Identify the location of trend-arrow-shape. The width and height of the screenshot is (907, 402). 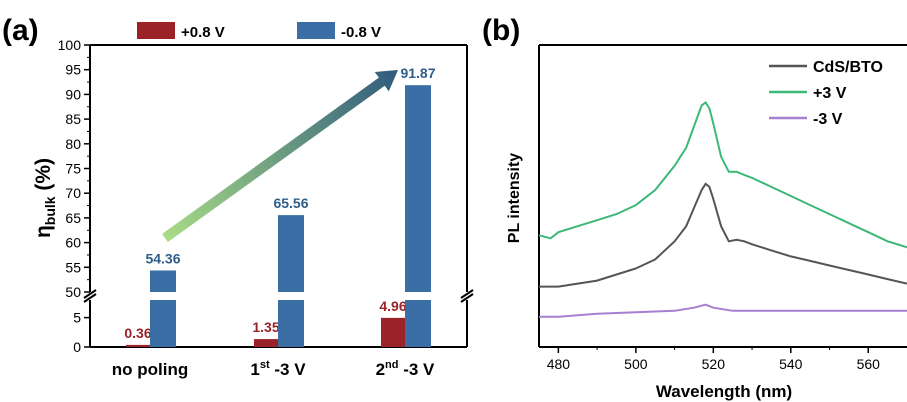
(280, 156).